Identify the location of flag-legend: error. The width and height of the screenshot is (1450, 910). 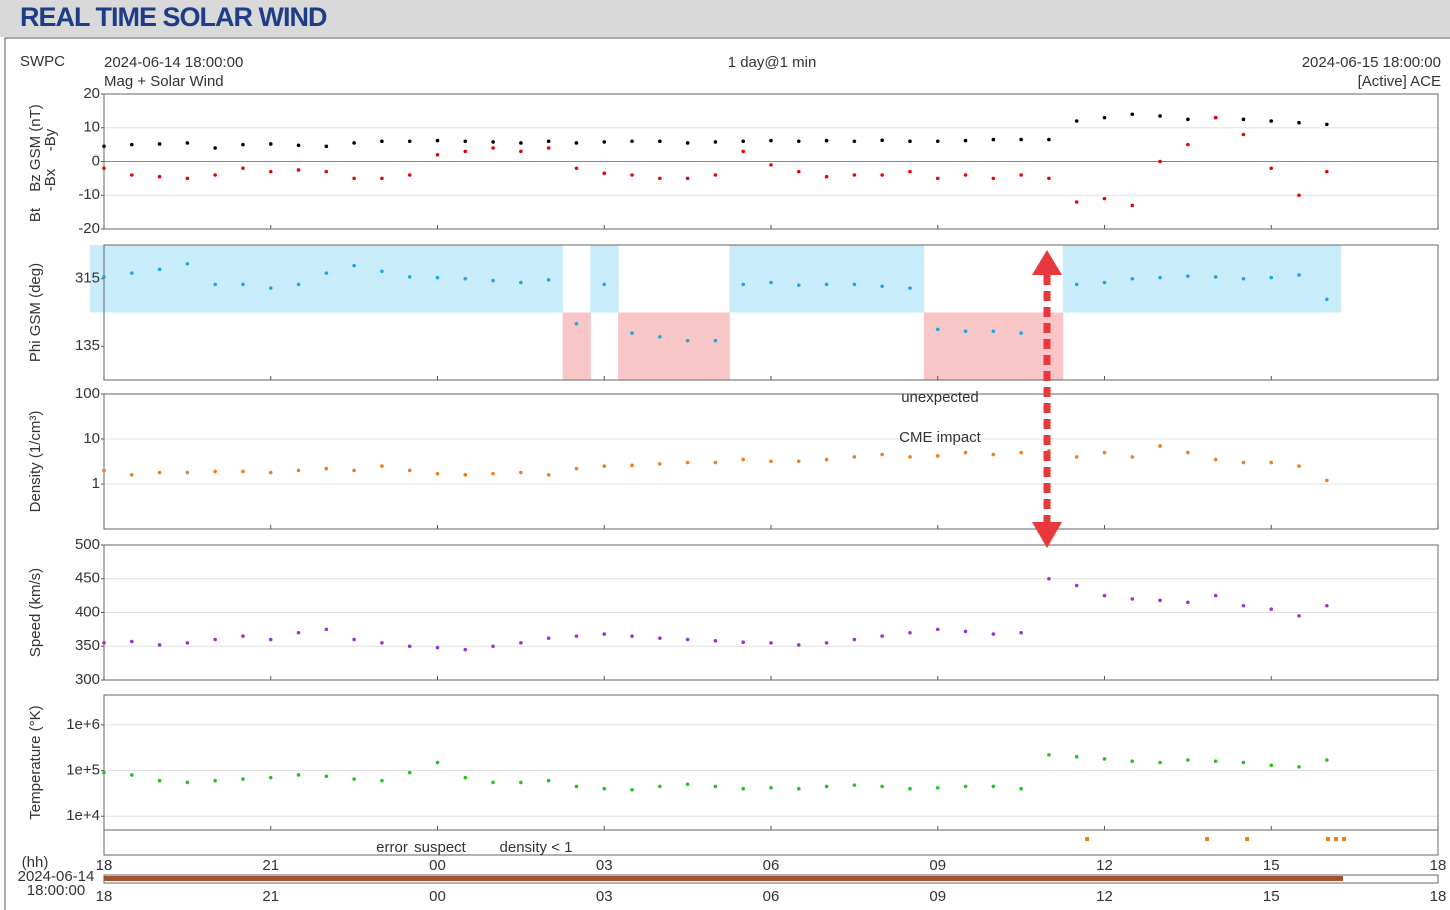
(392, 847).